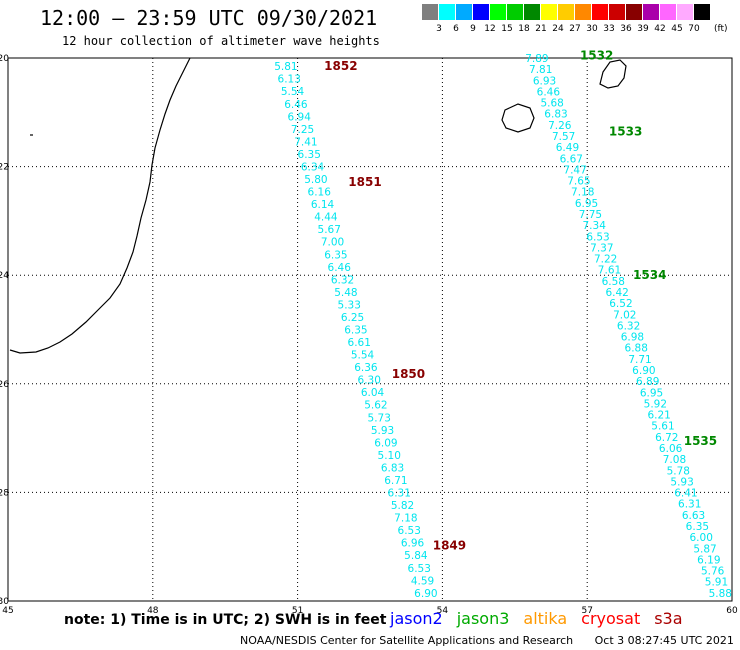  What do you see at coordinates (540, 70) in the screenshot?
I see `wave-height-value: 7.81` at bounding box center [540, 70].